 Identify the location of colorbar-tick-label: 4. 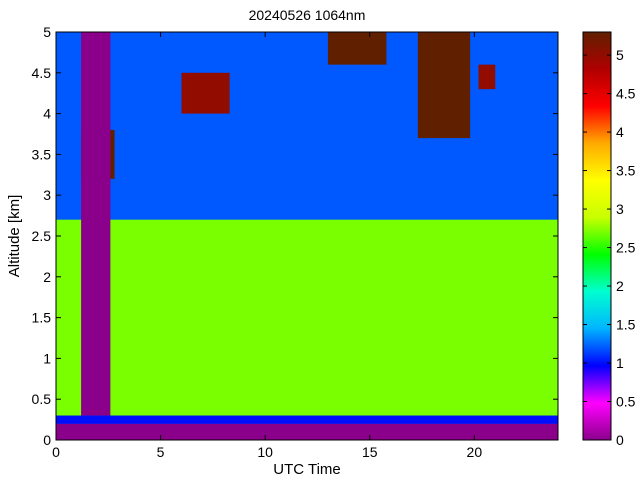
(620, 132).